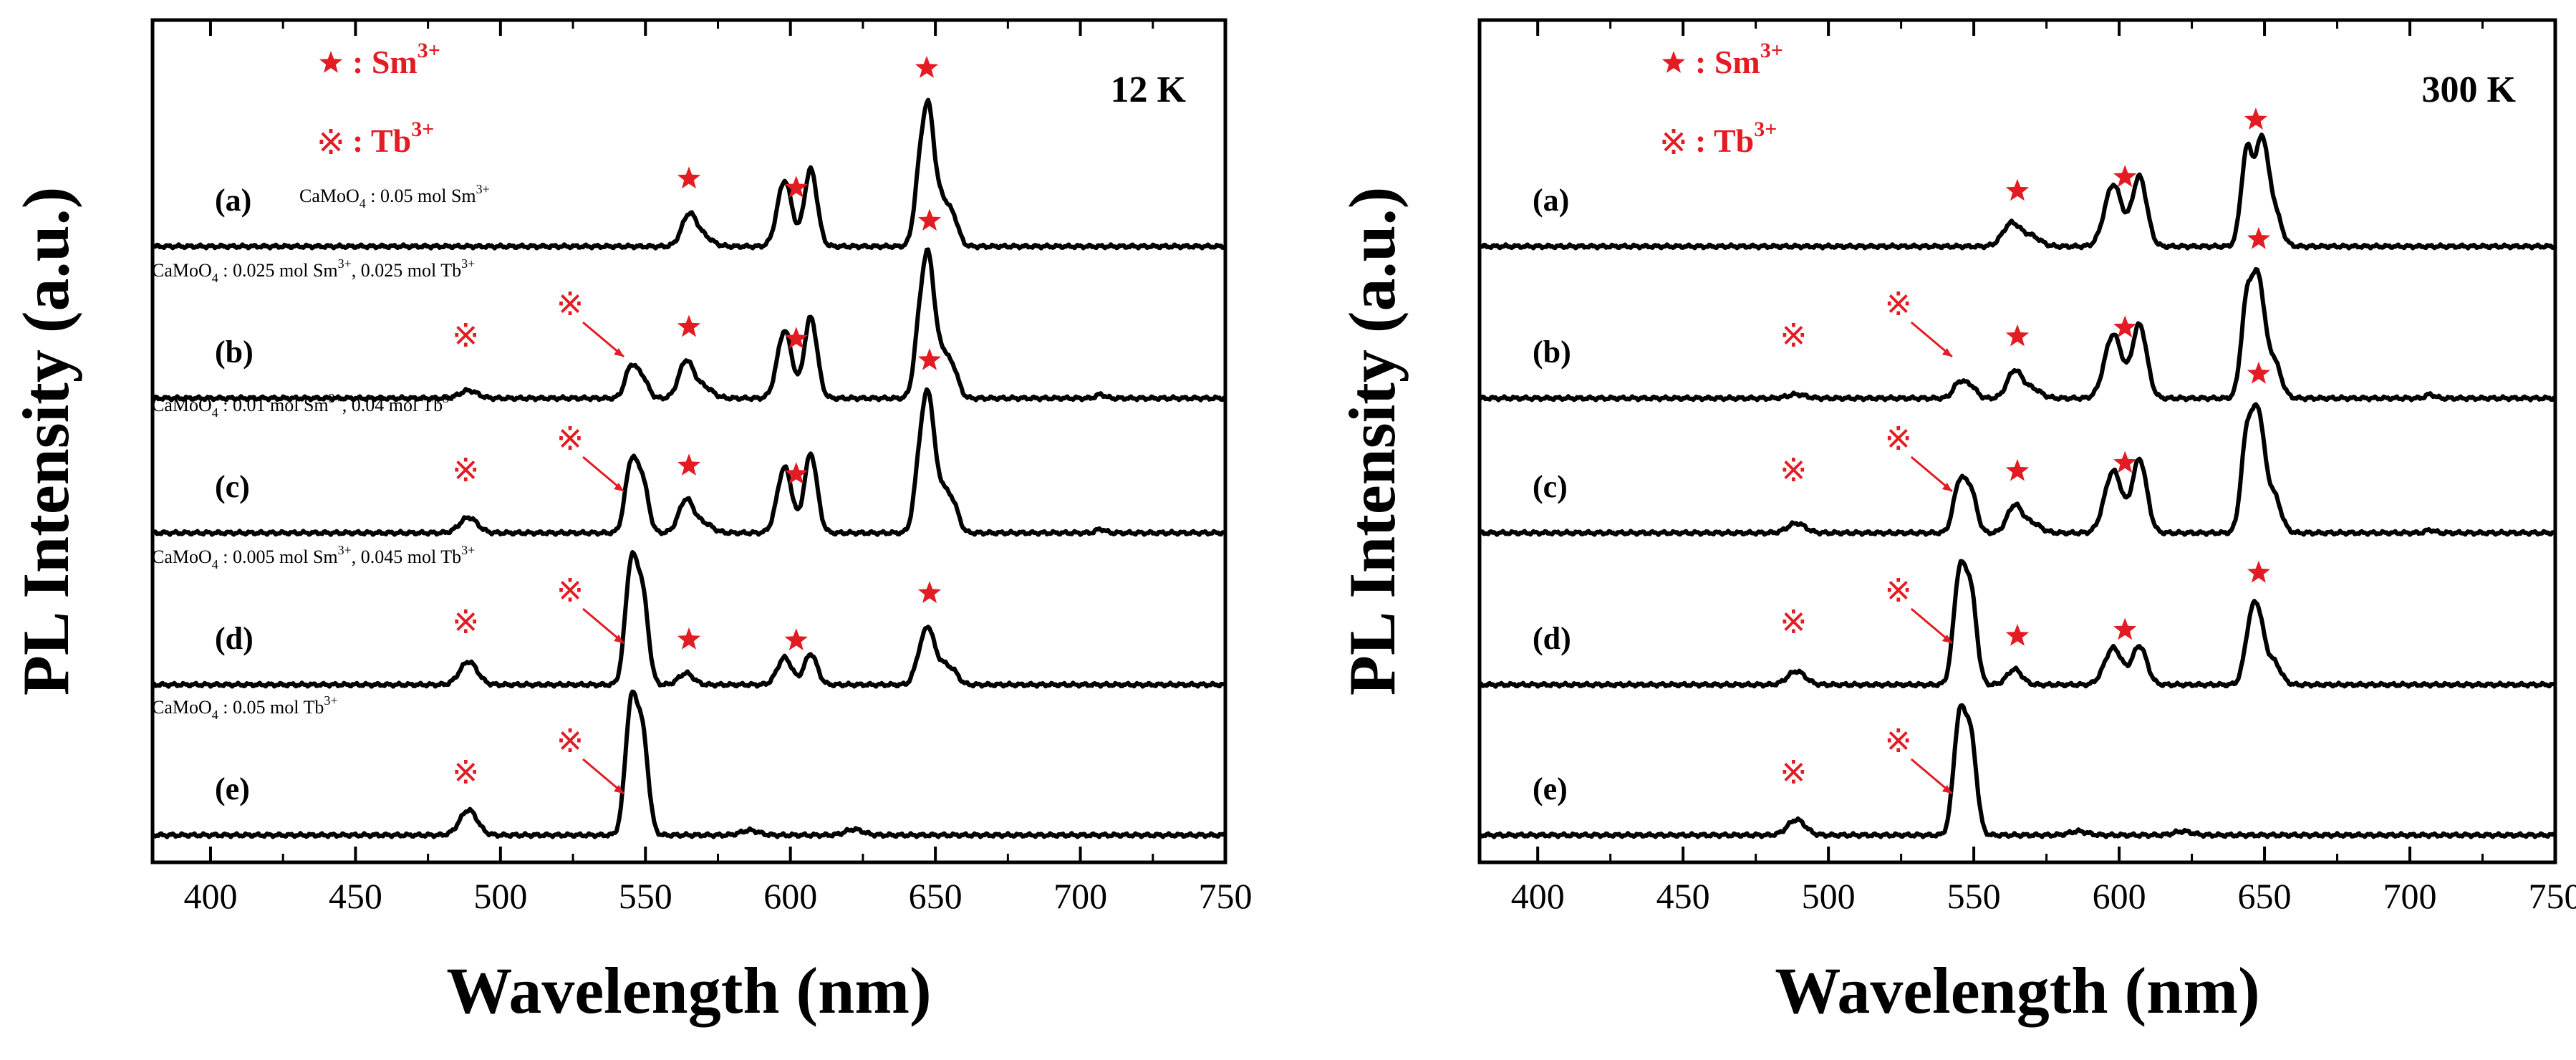 The height and width of the screenshot is (1060, 2576). I want to click on series-c: (c) ※ ※, so click(2017, 449).